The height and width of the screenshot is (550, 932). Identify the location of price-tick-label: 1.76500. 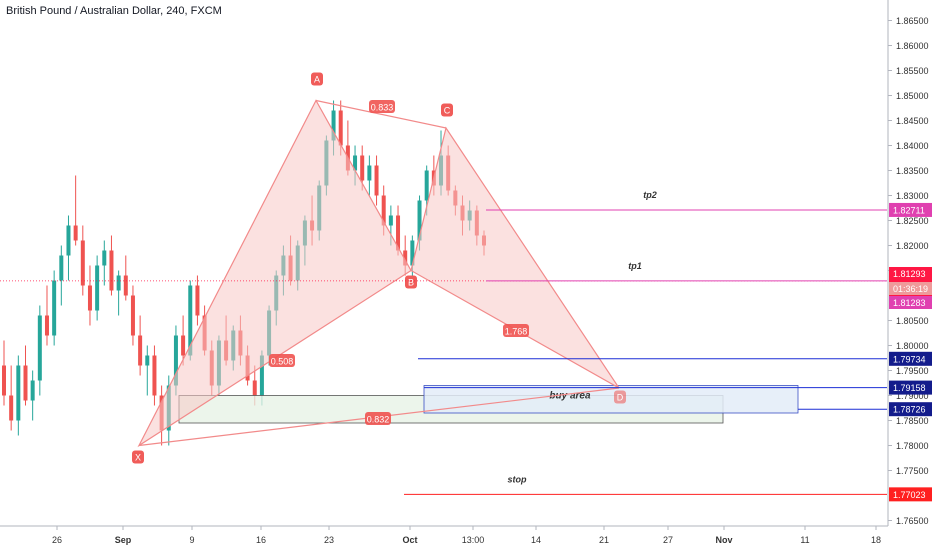
(912, 521).